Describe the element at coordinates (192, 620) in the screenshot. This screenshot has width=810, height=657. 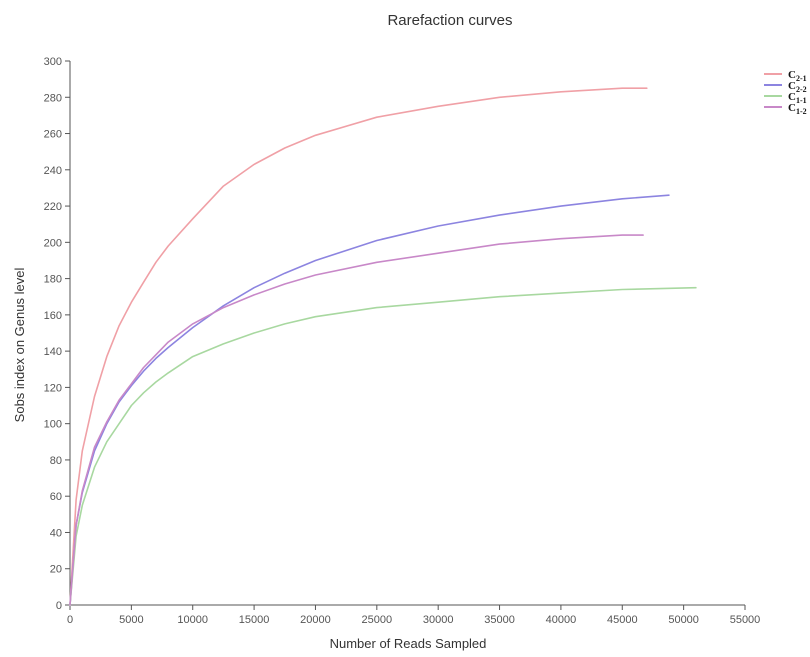
I see `x-tick-label: 10000` at that location.